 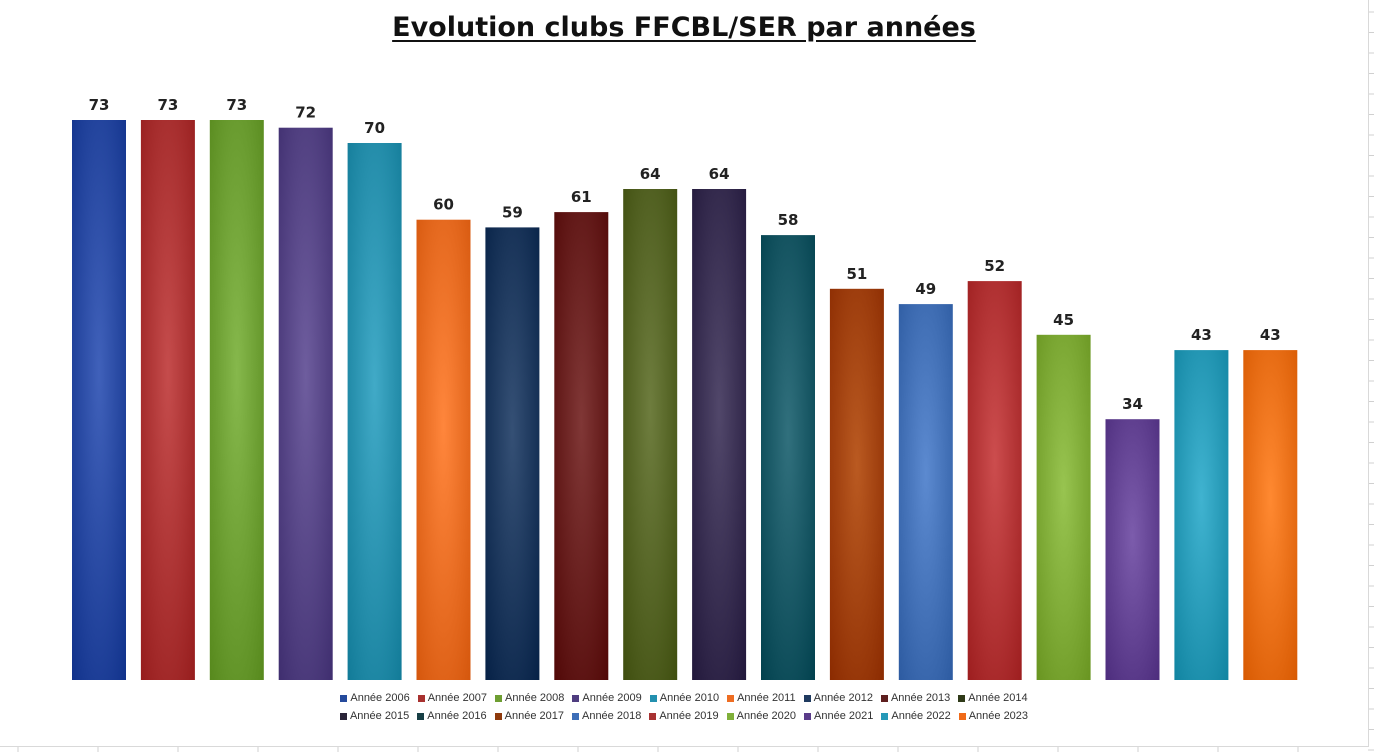 I want to click on legend-label: Année 2006, so click(x=380, y=698).